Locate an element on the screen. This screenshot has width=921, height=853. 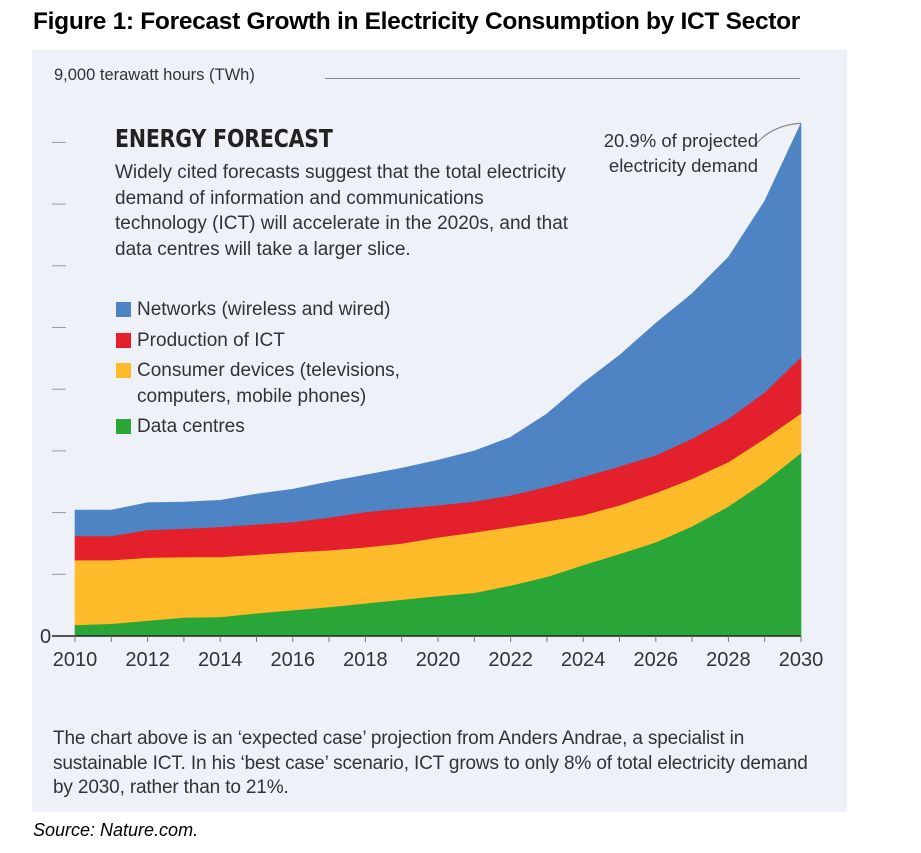
x-tick-label: 2020 is located at coordinates (438, 660).